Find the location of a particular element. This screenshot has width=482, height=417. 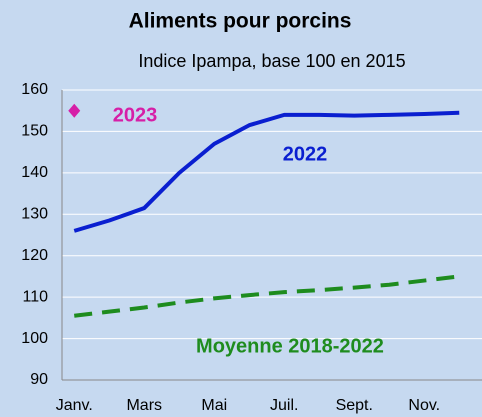

series-label: 2022 is located at coordinates (305, 154).